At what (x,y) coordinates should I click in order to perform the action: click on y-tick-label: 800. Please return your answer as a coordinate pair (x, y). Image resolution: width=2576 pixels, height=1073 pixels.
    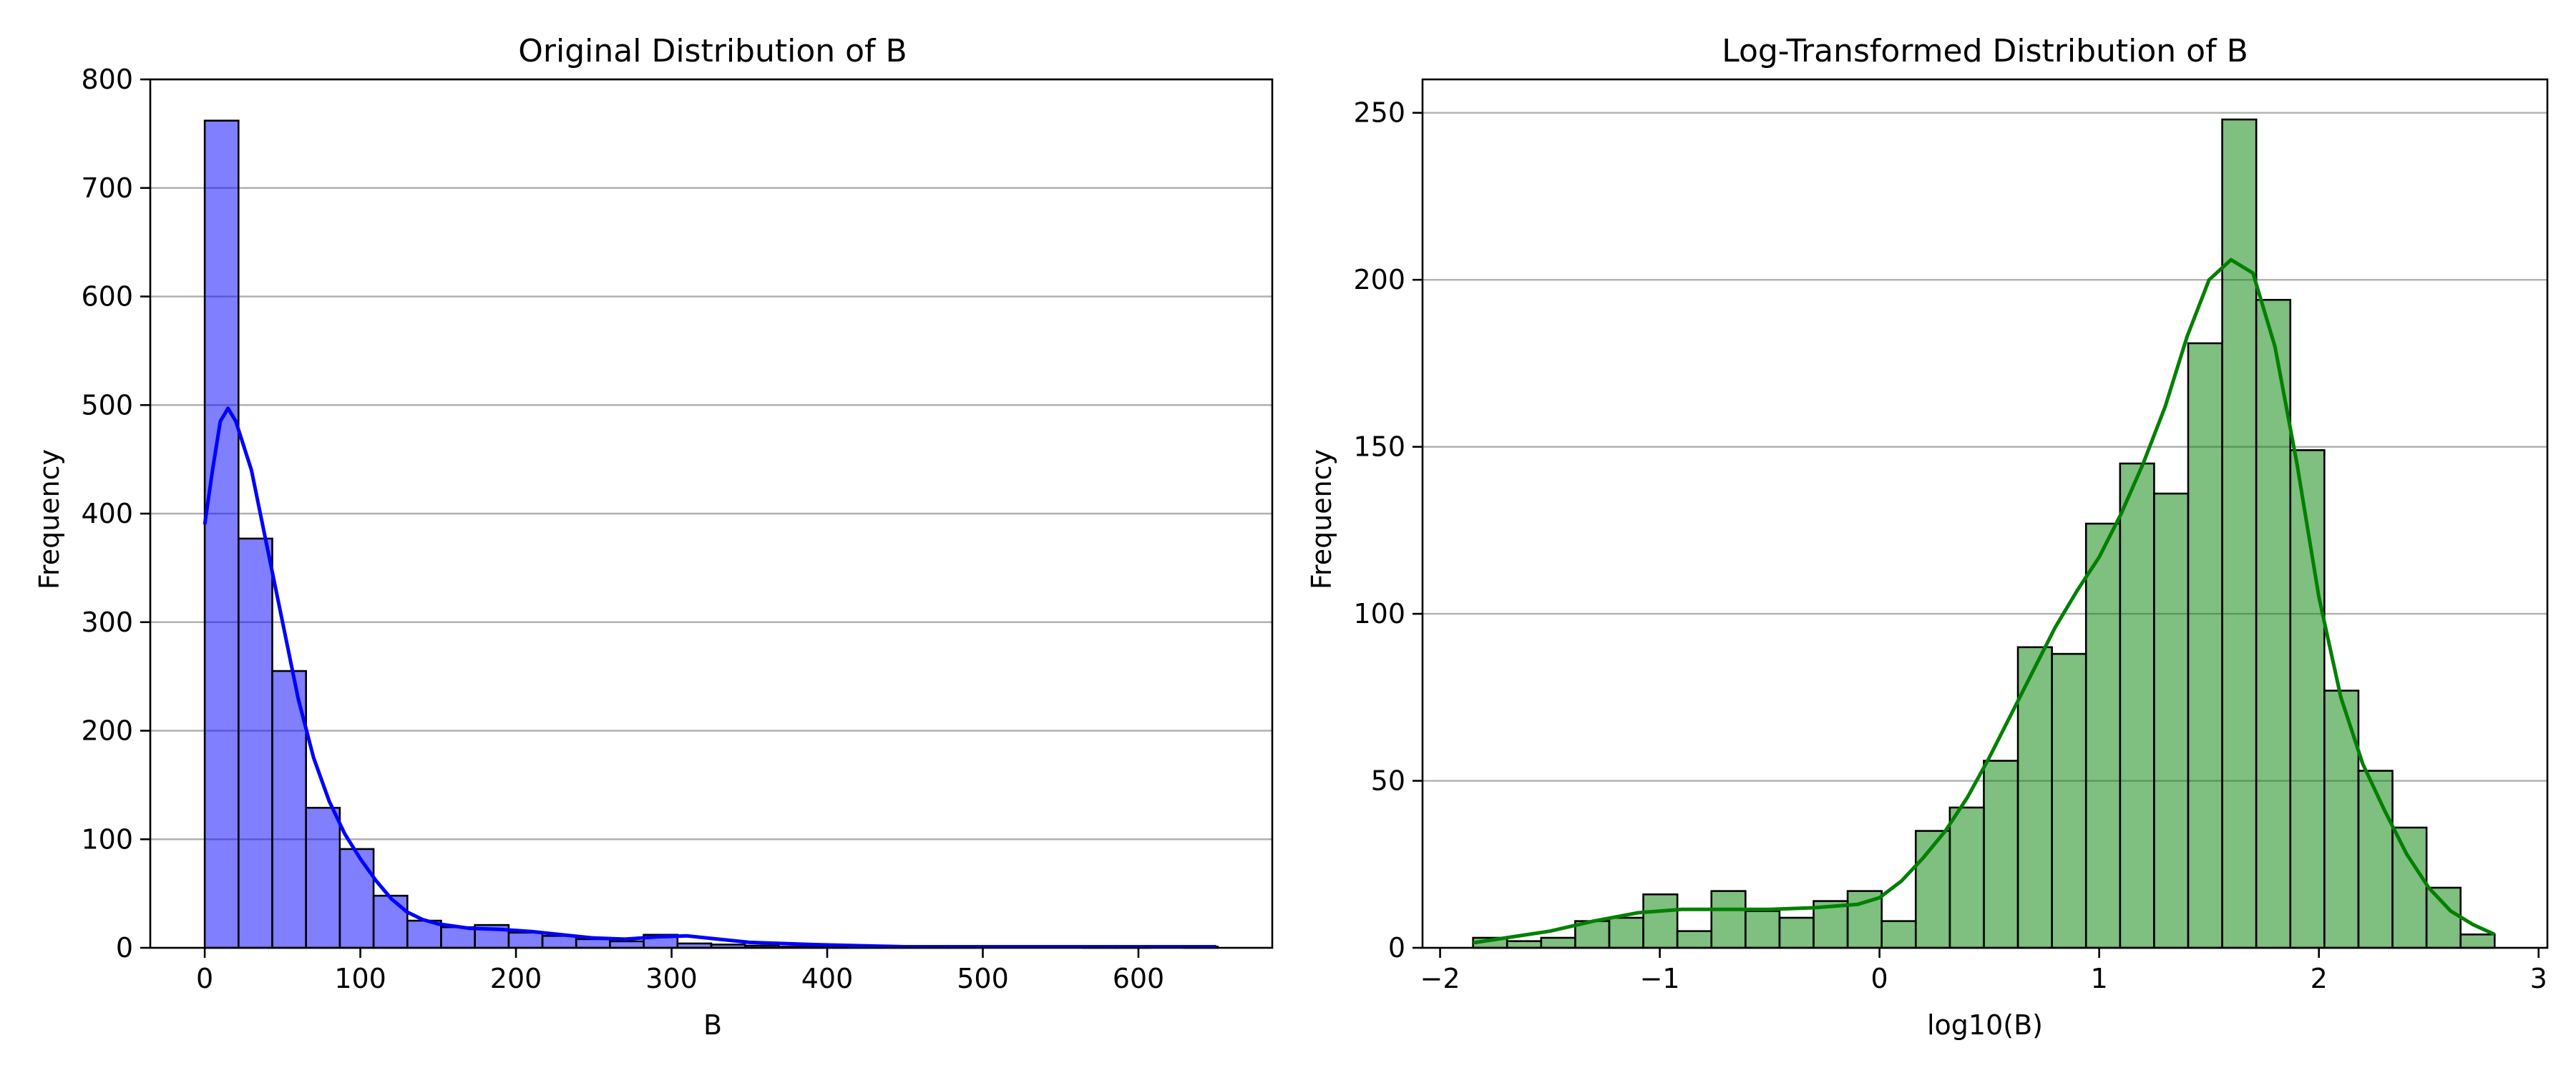
    Looking at the image, I should click on (107, 79).